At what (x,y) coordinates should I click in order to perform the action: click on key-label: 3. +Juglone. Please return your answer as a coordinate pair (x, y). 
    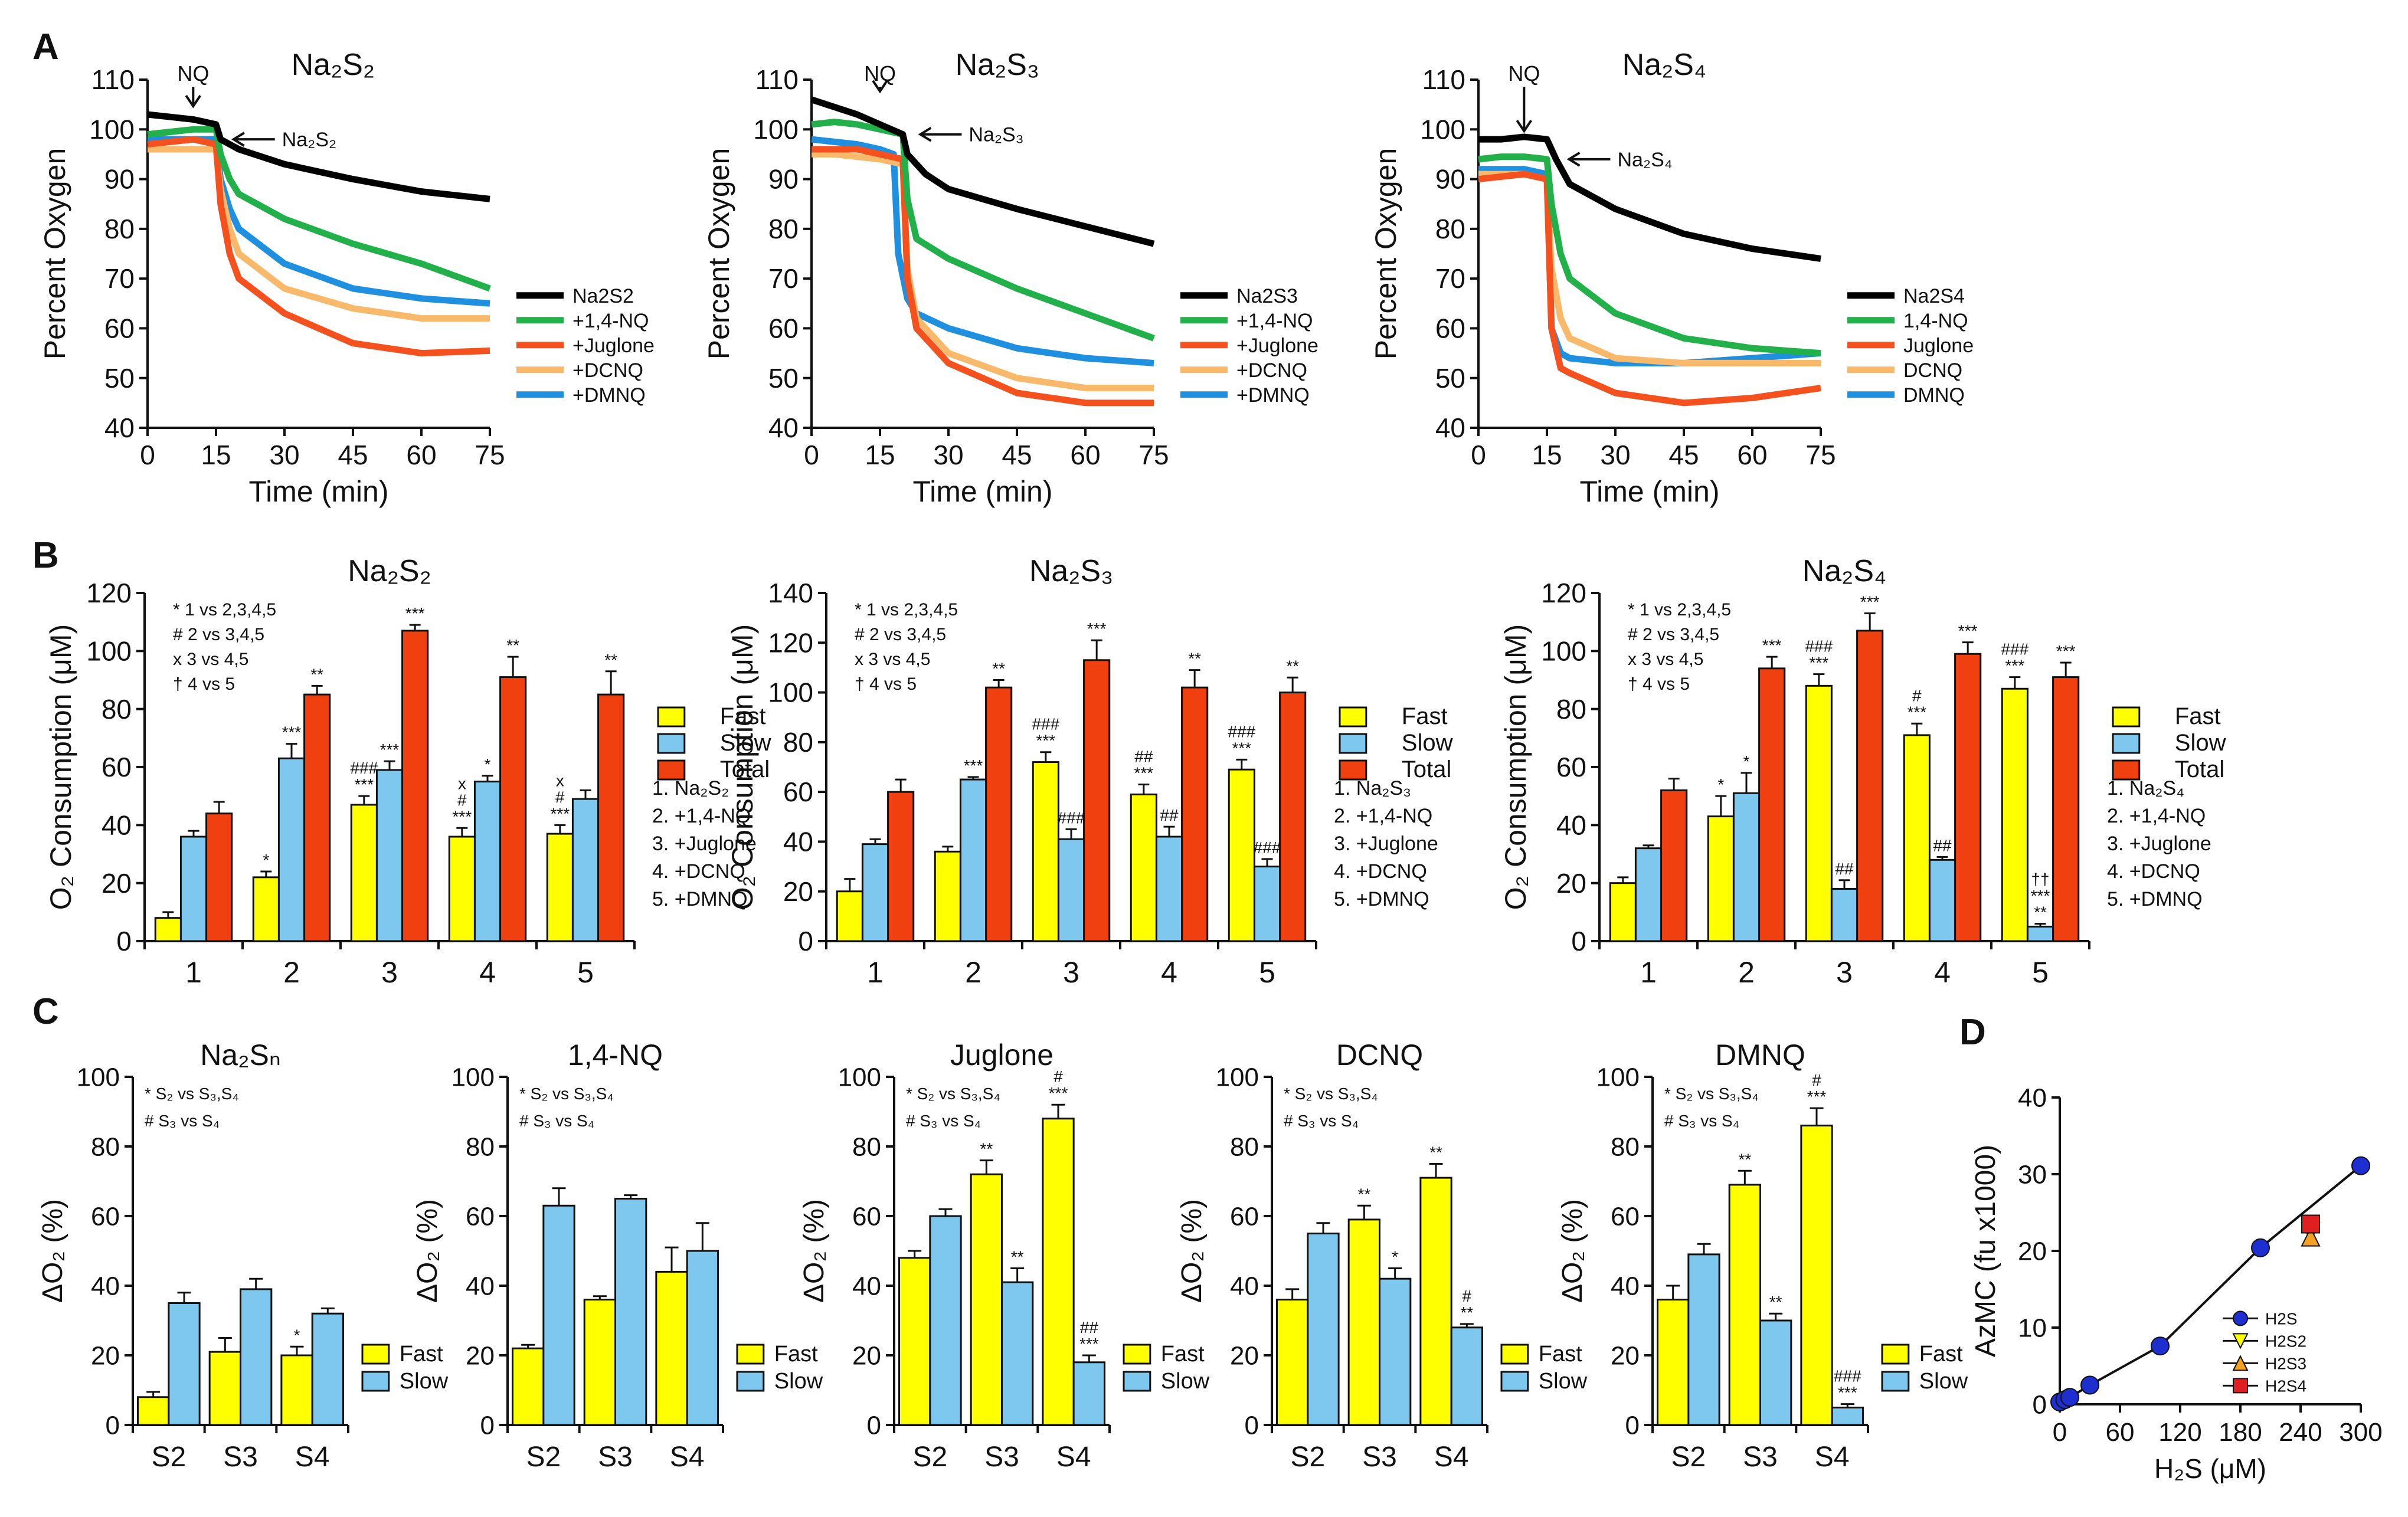
    Looking at the image, I should click on (2159, 844).